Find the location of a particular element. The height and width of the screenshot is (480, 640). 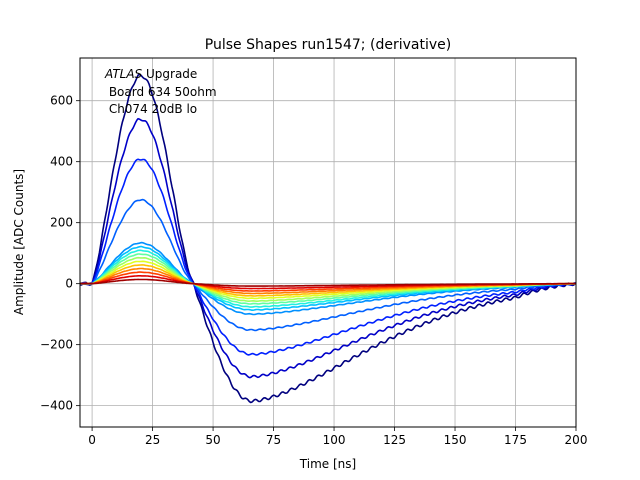

annotation-upgrade: Upgrade is located at coordinates (169, 74).